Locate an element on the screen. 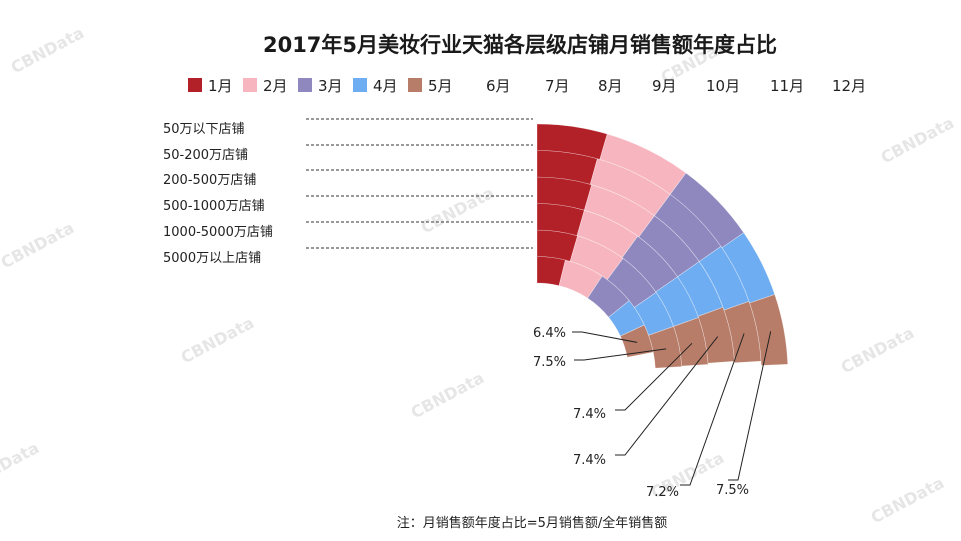  watermark-6: CBNData is located at coordinates (917, 140).